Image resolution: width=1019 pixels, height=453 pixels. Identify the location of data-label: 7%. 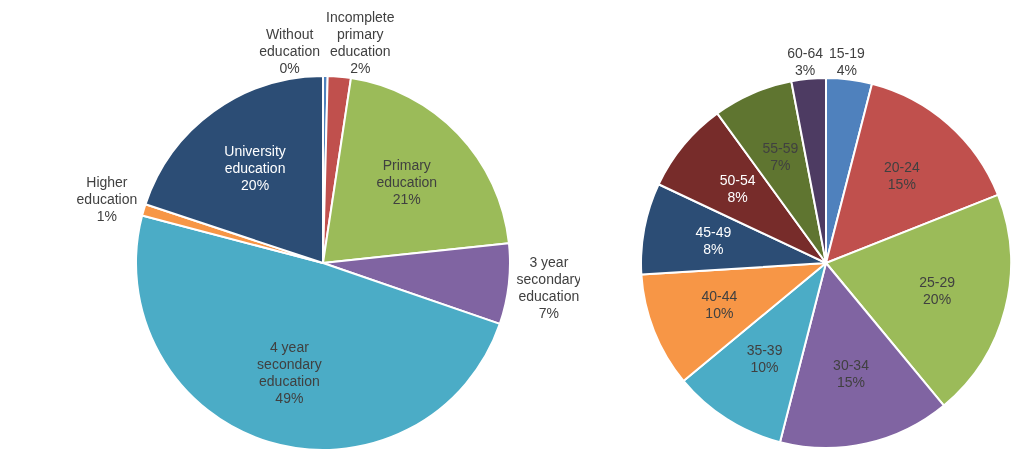
(548, 313).